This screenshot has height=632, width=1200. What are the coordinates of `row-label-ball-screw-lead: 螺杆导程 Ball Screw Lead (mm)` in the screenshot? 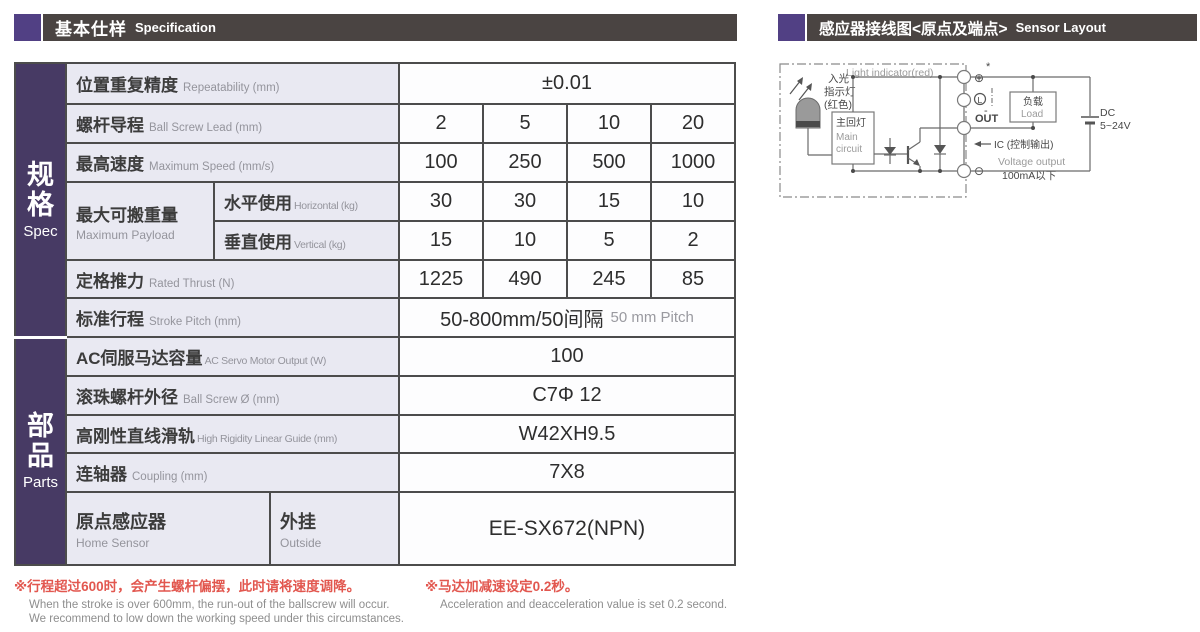 It's located at (232, 123).